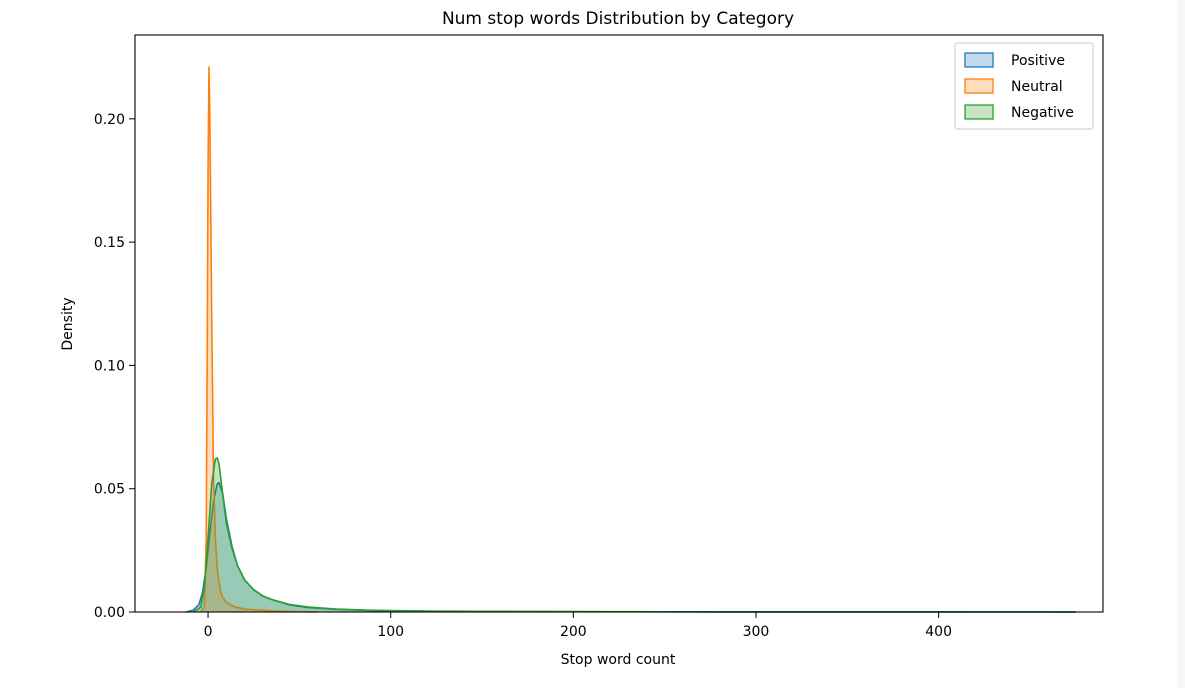 The height and width of the screenshot is (688, 1185). Describe the element at coordinates (109, 120) in the screenshot. I see `y-tick-label: 0.20` at that location.